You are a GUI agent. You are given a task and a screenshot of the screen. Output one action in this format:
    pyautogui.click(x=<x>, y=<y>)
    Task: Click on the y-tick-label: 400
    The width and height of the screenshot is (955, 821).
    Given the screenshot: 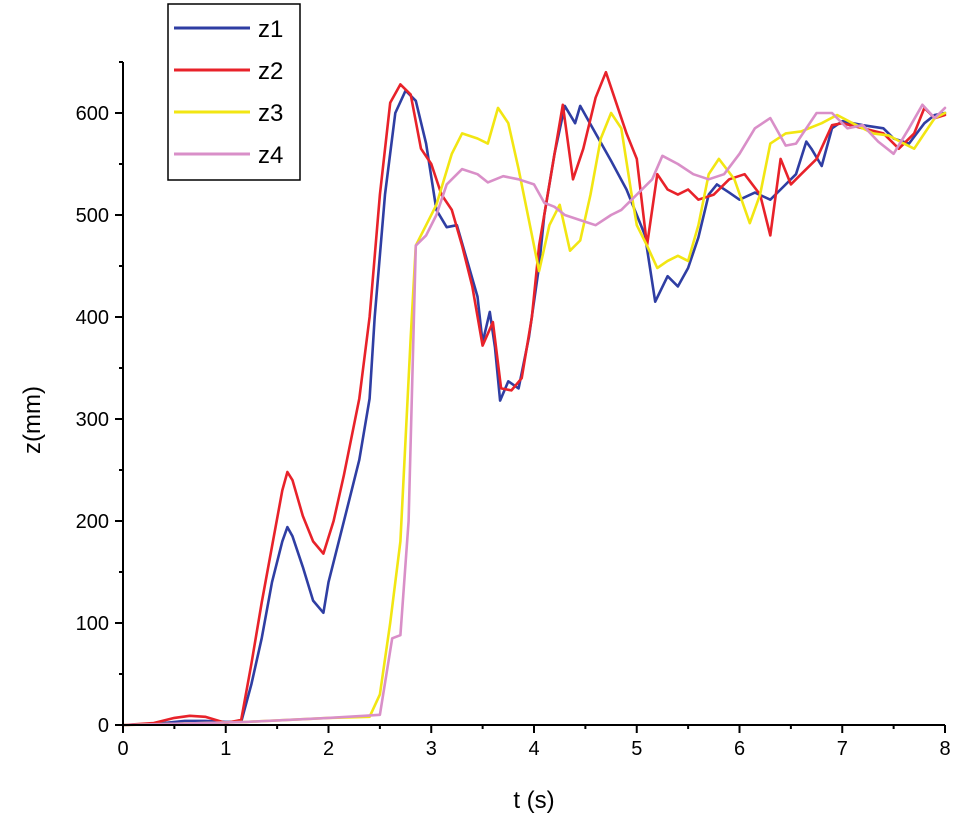 What is the action you would take?
    pyautogui.click(x=92, y=318)
    